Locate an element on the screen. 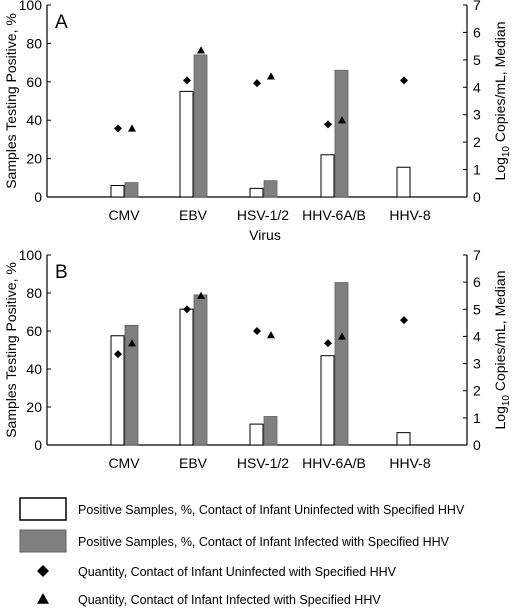 The height and width of the screenshot is (609, 520). x-axis-title: Virus is located at coordinates (265, 235).